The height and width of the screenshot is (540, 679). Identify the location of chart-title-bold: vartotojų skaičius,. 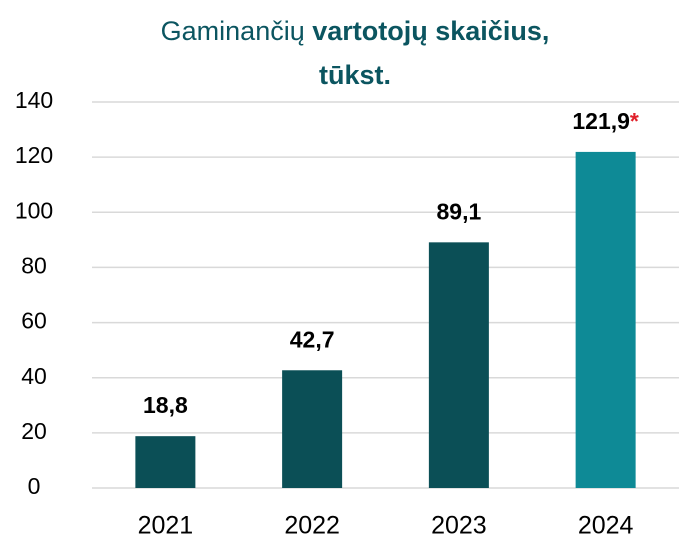
(430, 31).